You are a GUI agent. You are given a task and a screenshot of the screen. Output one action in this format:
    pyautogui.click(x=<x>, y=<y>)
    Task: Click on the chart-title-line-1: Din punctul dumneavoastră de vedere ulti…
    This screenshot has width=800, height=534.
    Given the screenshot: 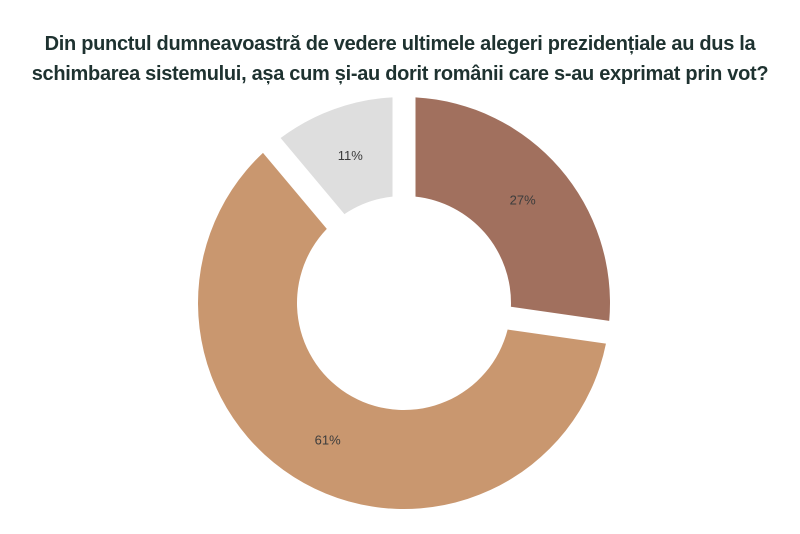 What is the action you would take?
    pyautogui.click(x=400, y=44)
    